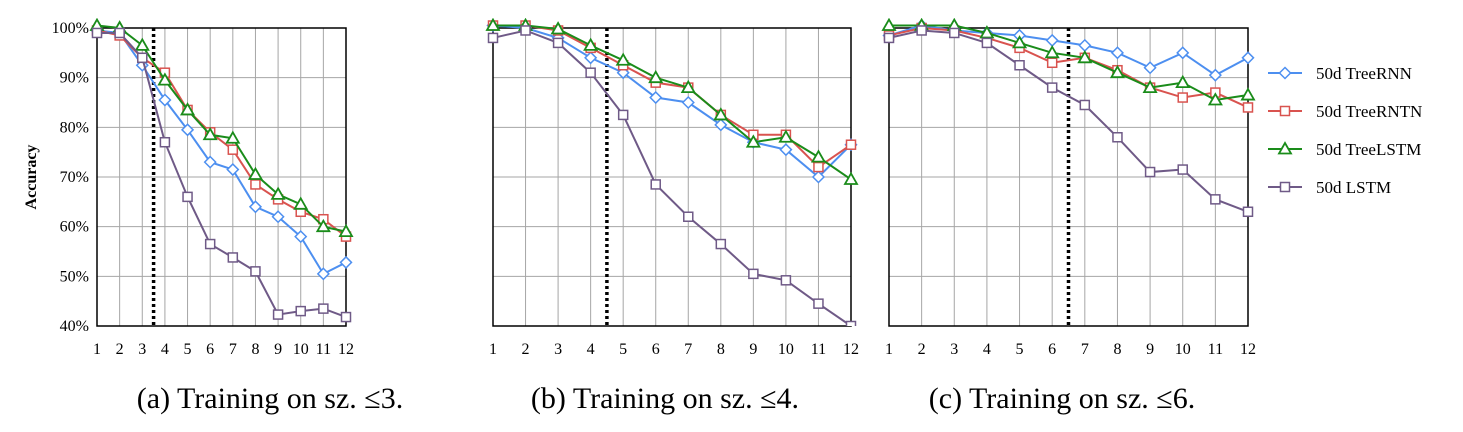 The height and width of the screenshot is (432, 1463). I want to click on 50d-treelstm-point-9, so click(301, 203).